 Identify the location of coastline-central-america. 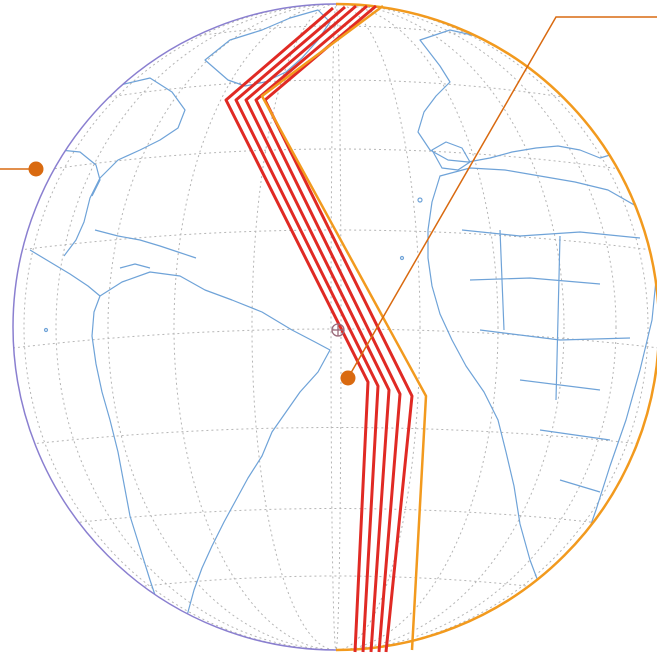
(65, 273).